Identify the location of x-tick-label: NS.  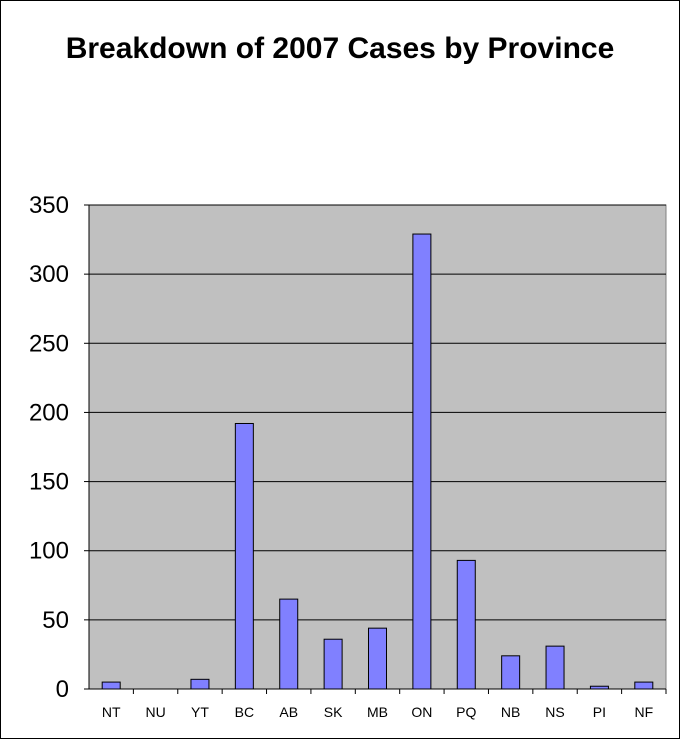
(554, 712).